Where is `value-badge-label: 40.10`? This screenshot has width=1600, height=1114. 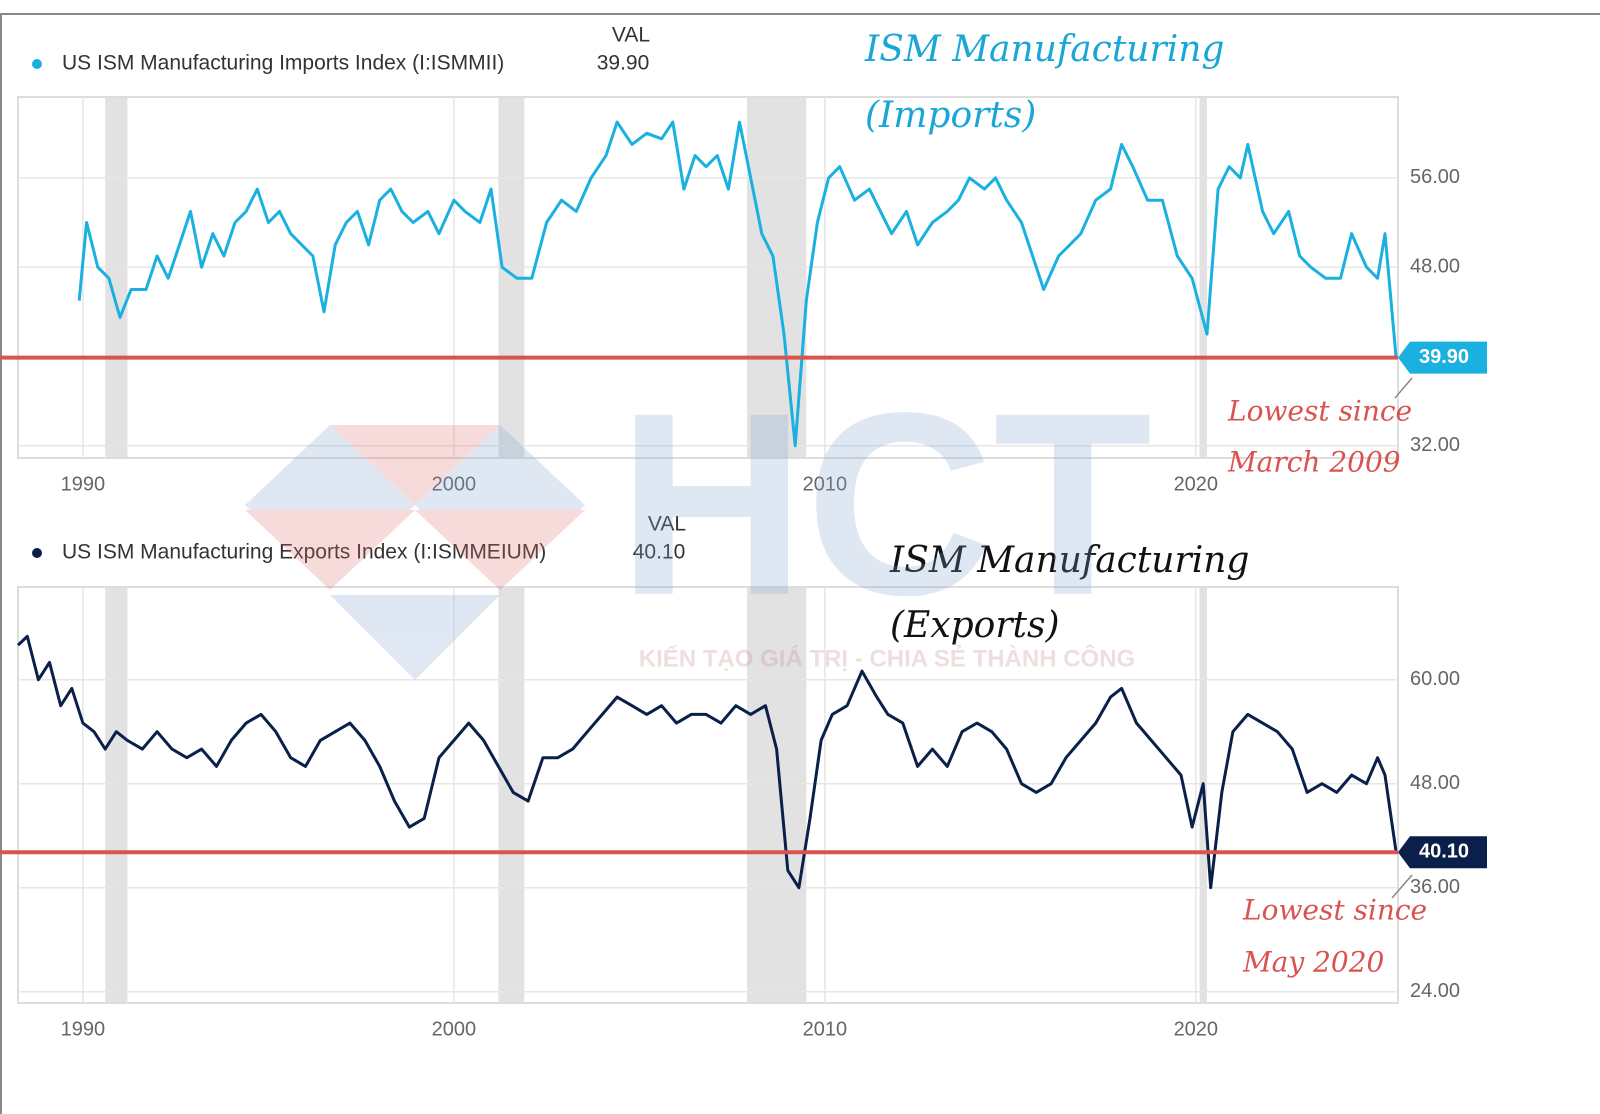 value-badge-label: 40.10 is located at coordinates (1444, 851).